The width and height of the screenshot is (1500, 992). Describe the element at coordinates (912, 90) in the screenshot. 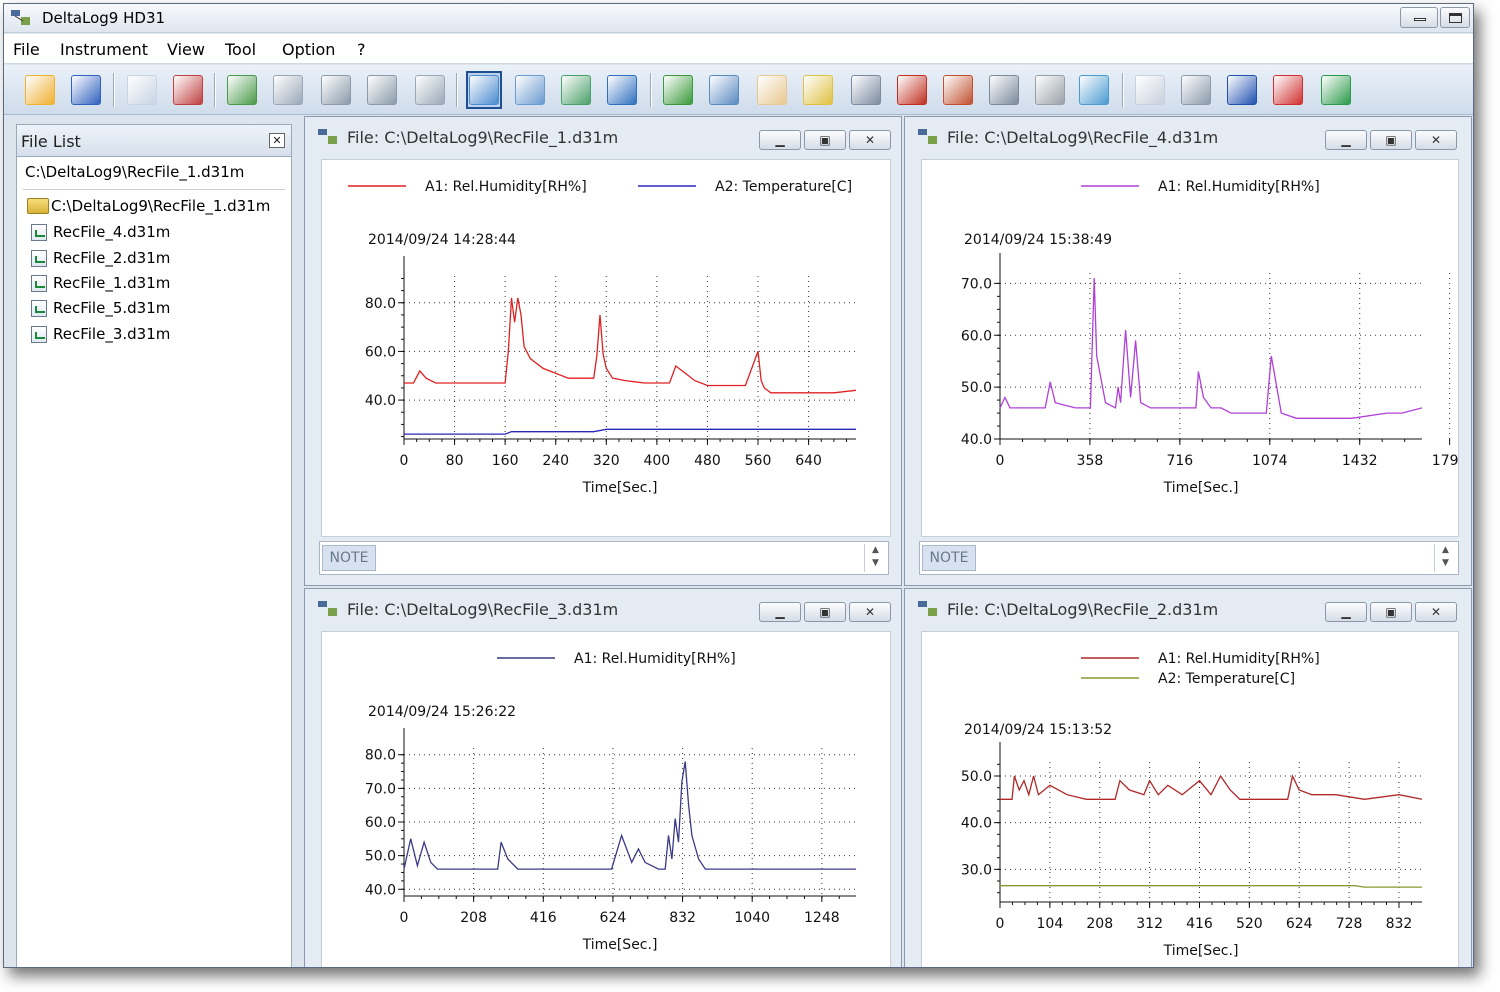

I see `channel-1-button` at that location.